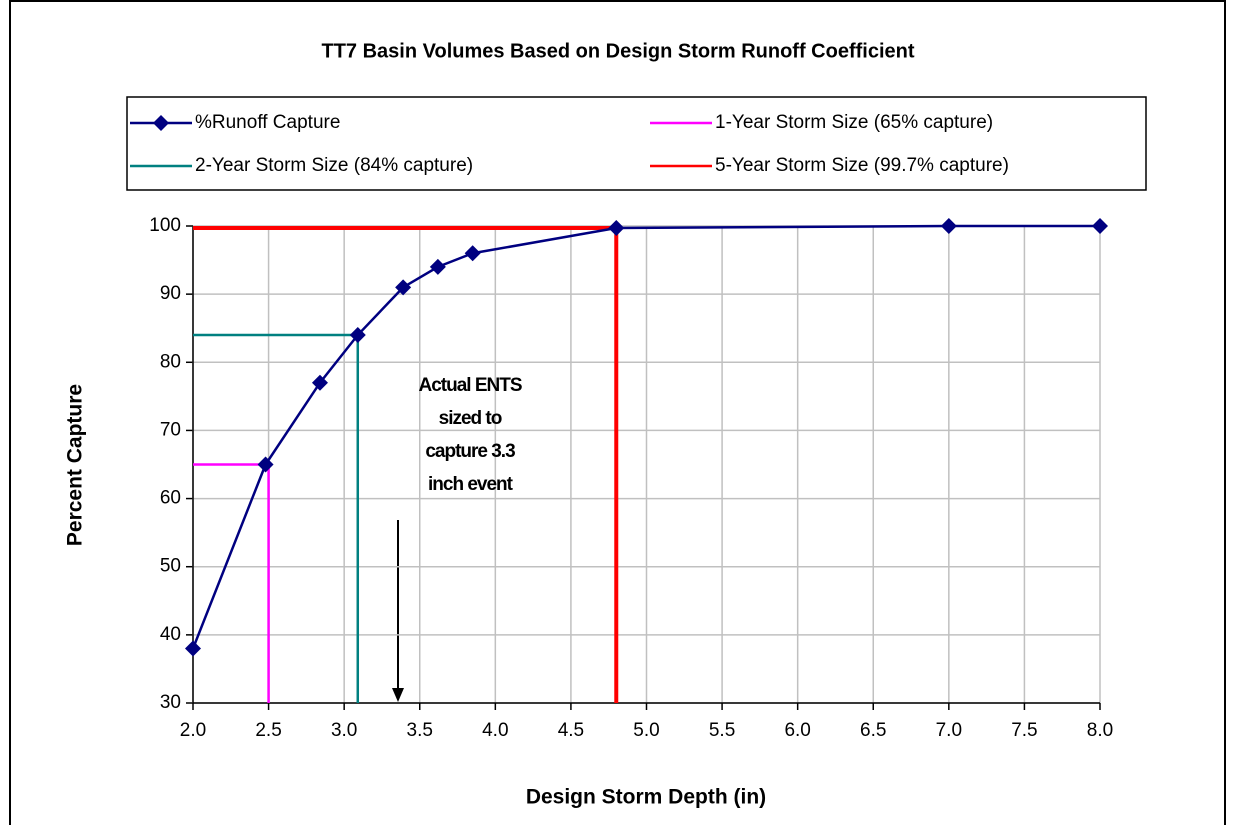 Image resolution: width=1235 pixels, height=825 pixels. What do you see at coordinates (193, 730) in the screenshot?
I see `x-tick-label: 2.0` at bounding box center [193, 730].